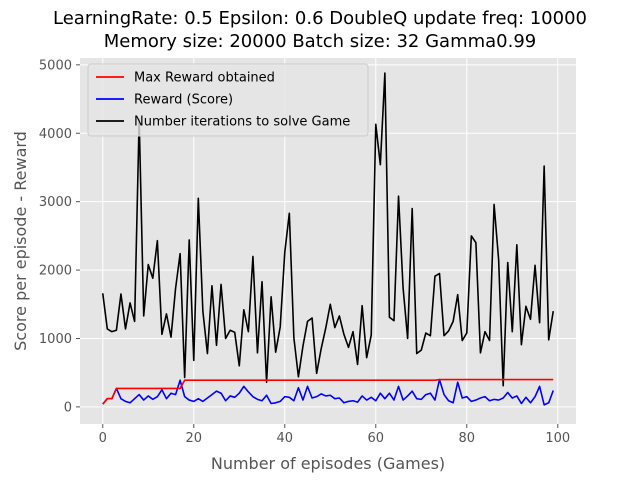  I want to click on legend-box, so click(228, 100).